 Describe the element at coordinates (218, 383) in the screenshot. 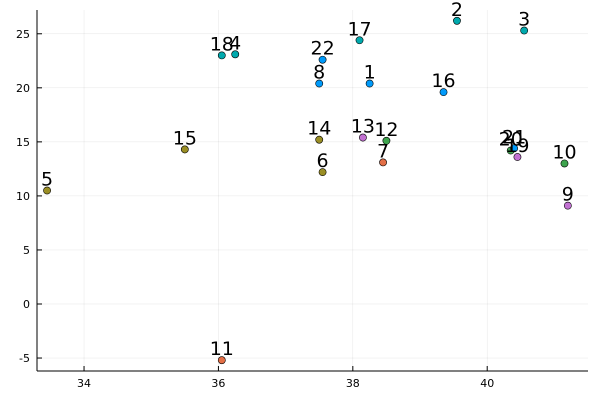

I see `x-tick-label: 36` at that location.